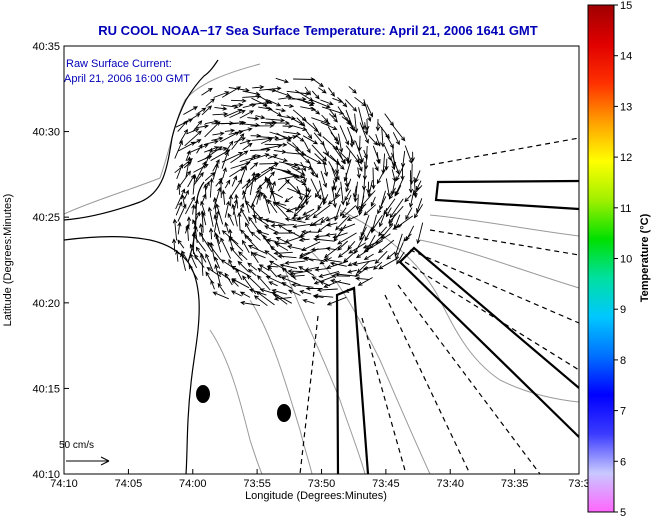  Describe the element at coordinates (127, 79) in the screenshot. I see `annotation-line-2: April 21, 2006 16:00 GMT` at that location.